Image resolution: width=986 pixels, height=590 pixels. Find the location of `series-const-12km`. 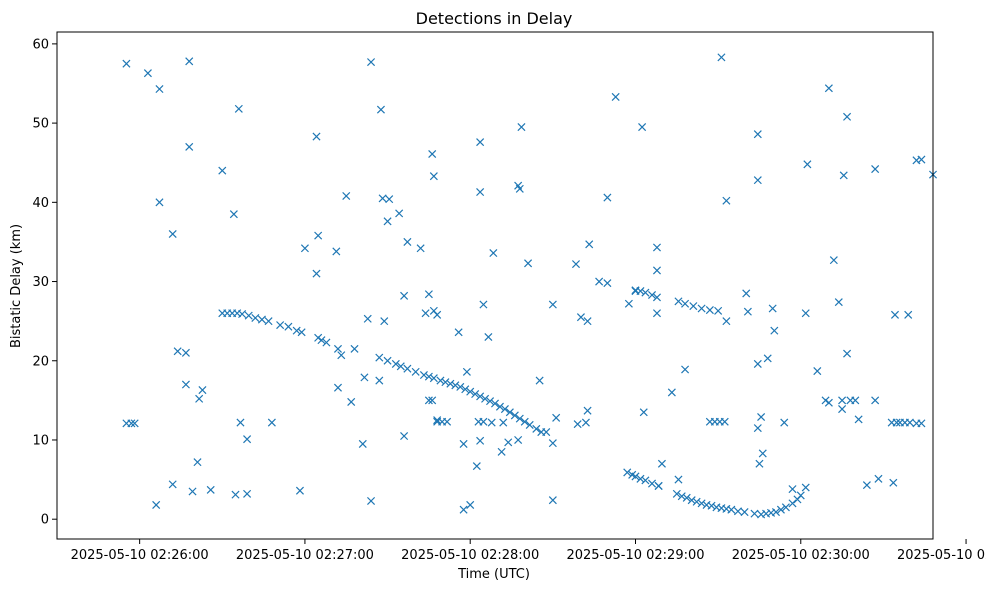

series-const-12km is located at coordinates (524, 412).